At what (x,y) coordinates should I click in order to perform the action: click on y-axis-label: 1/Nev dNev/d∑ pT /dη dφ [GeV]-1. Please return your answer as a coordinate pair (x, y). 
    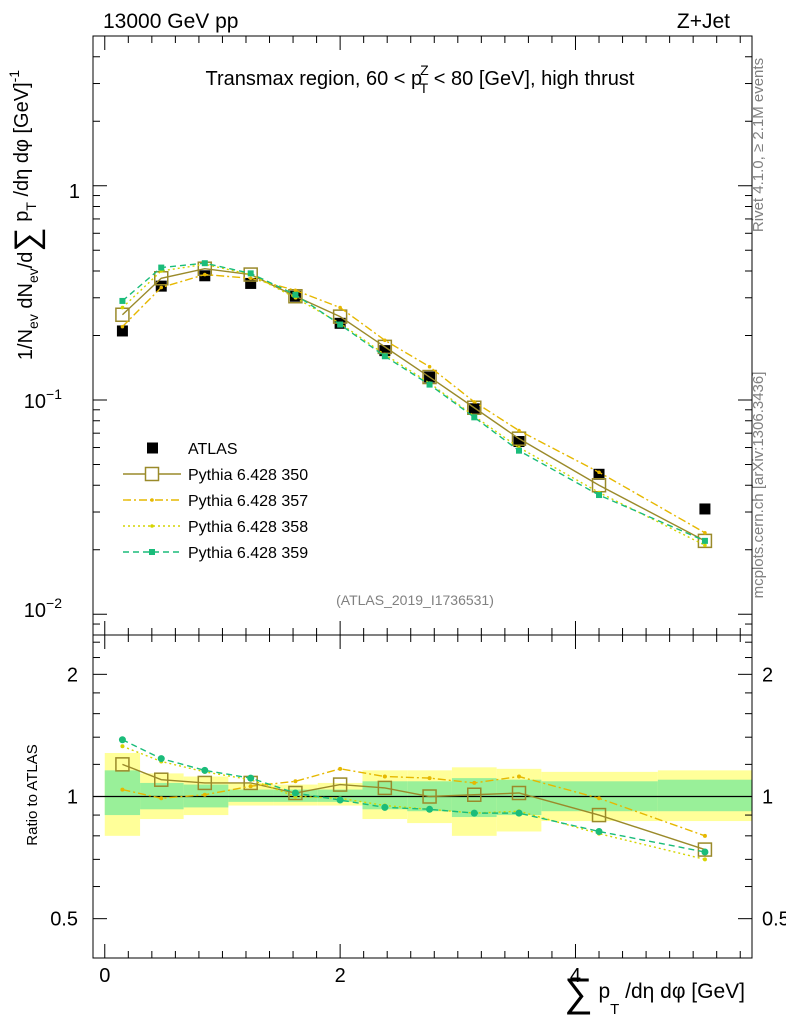
    Looking at the image, I should click on (26, 215).